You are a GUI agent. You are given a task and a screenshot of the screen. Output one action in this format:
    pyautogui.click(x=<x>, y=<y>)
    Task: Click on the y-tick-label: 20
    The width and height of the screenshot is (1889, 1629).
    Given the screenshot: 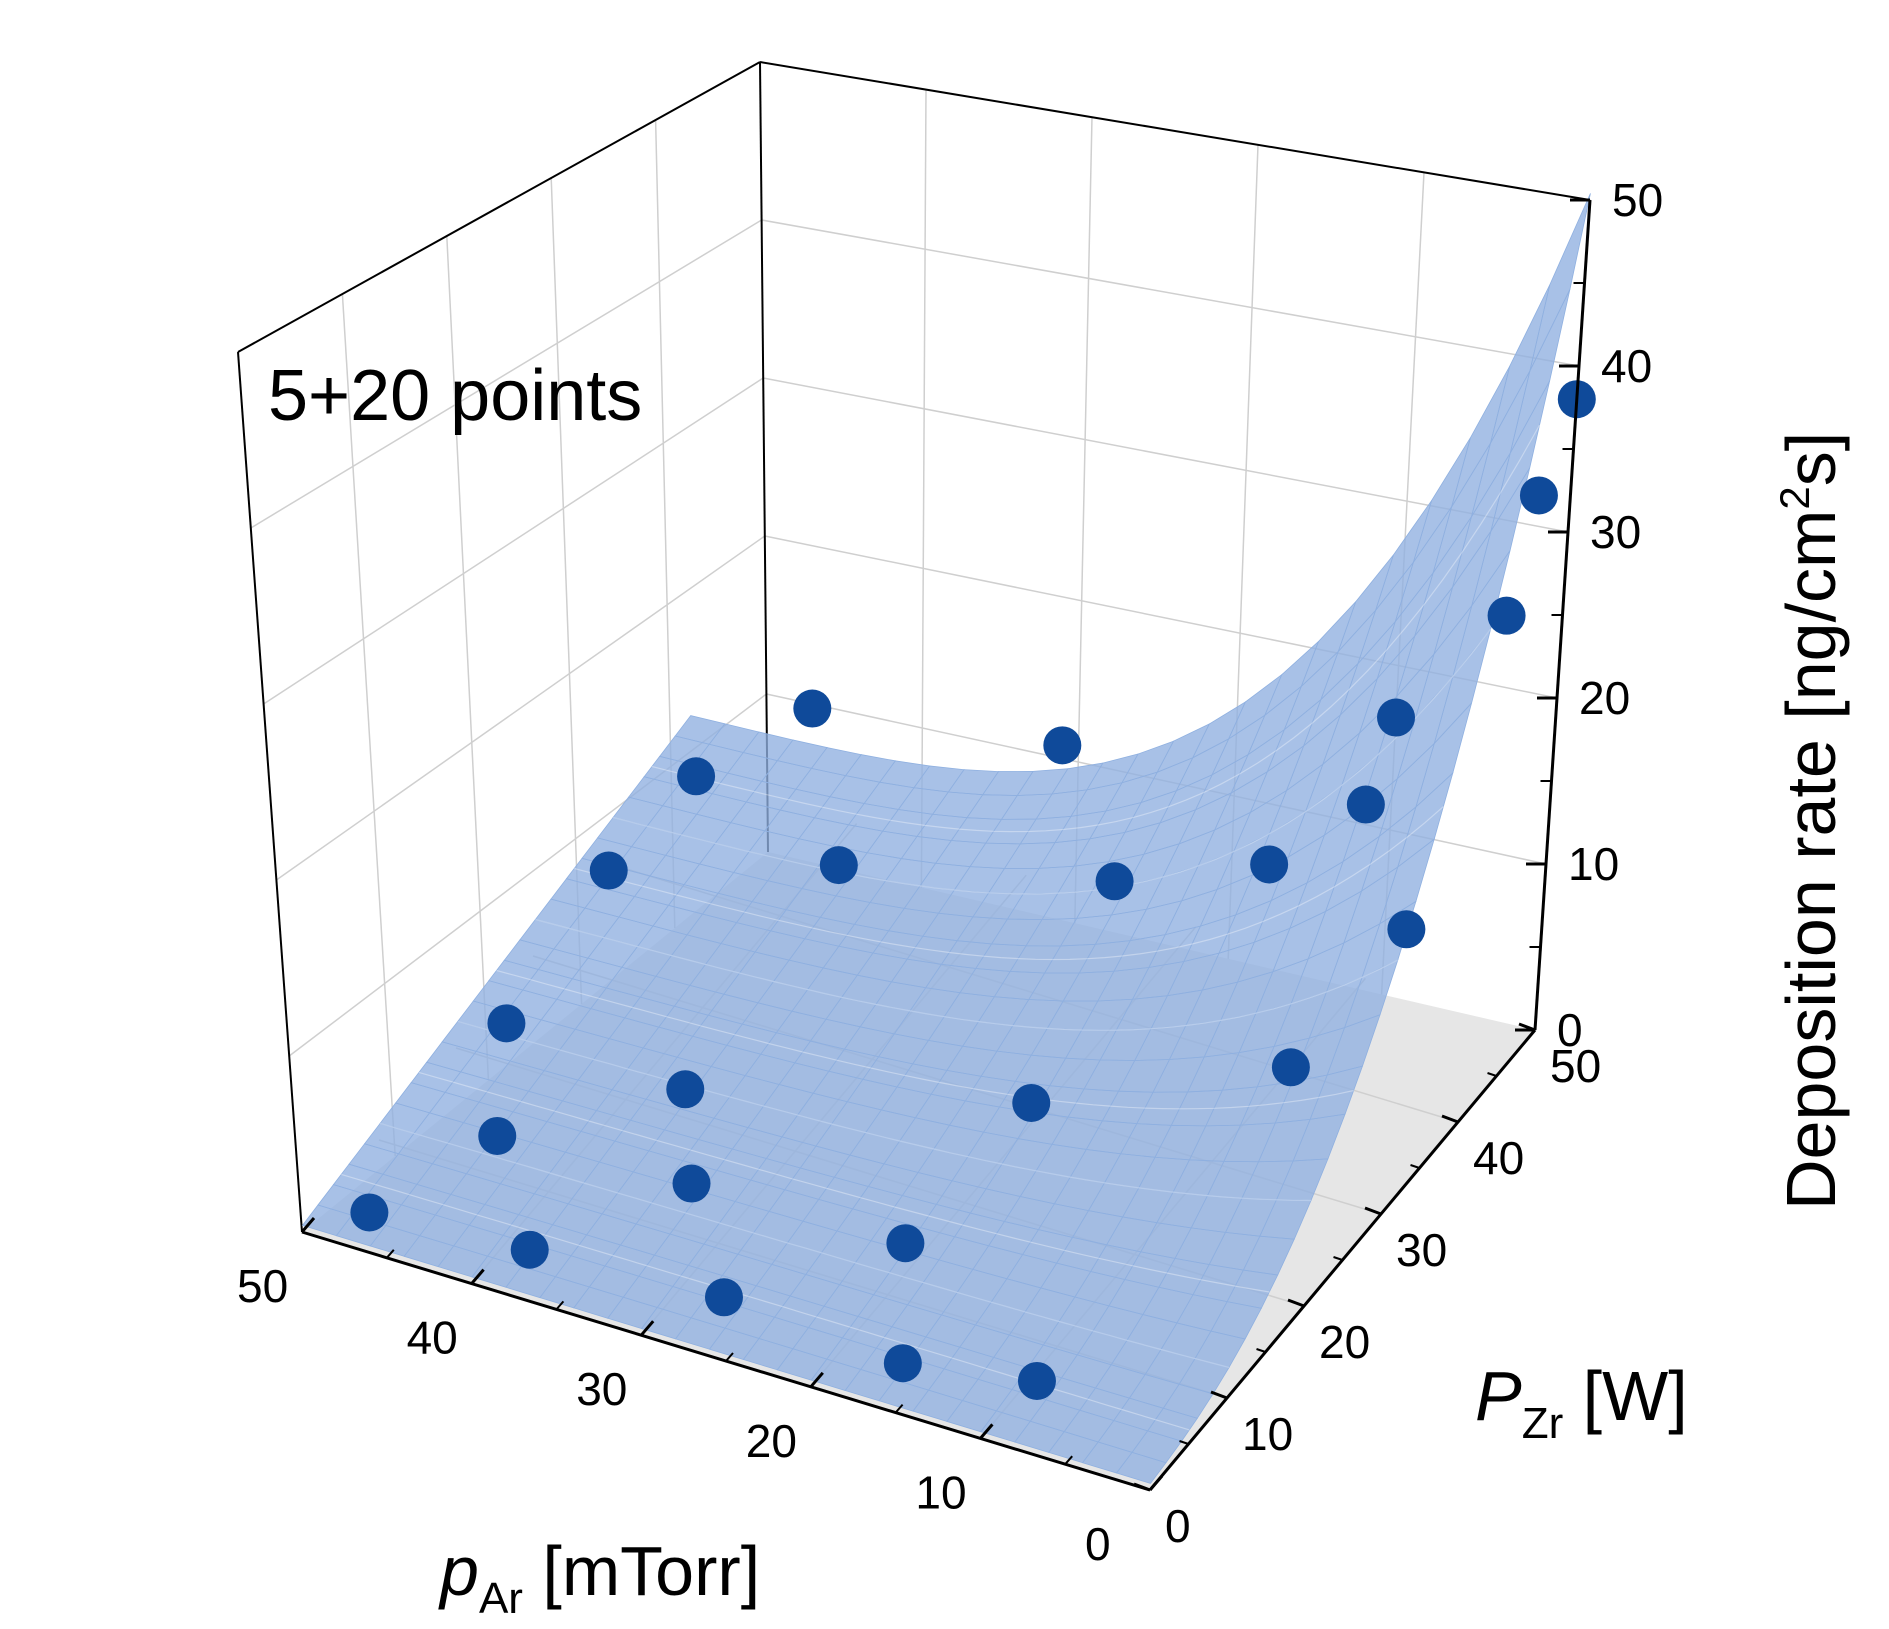 What is the action you would take?
    pyautogui.click(x=1344, y=1342)
    